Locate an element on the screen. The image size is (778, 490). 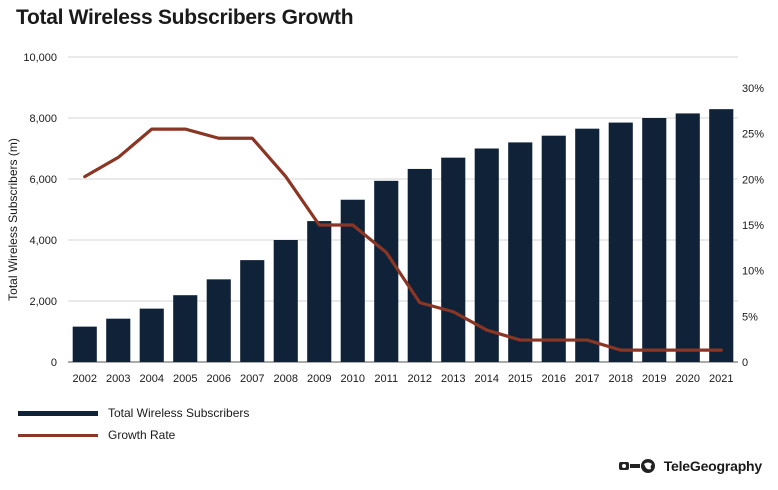
x-tick-label: 2004 is located at coordinates (152, 379).